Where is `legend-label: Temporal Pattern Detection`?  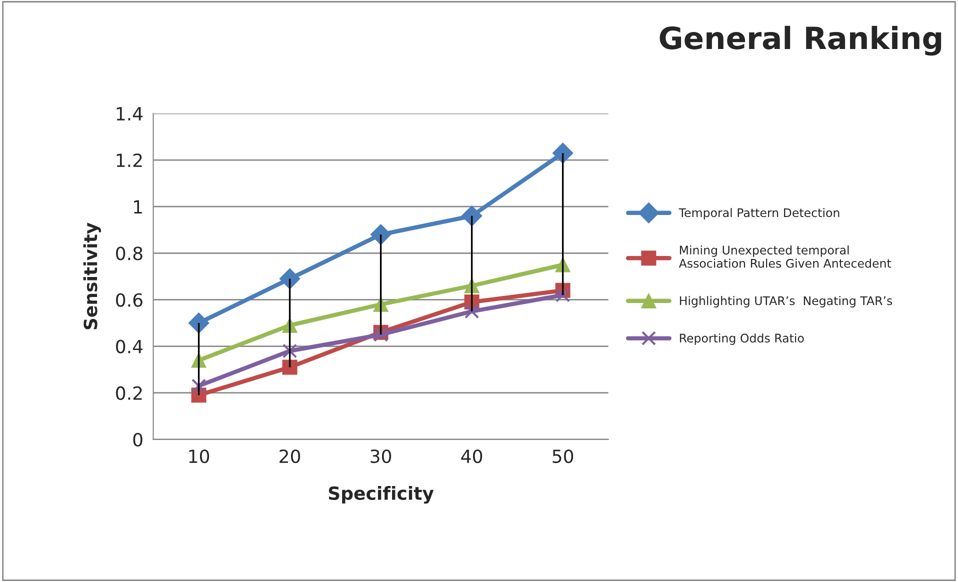 legend-label: Temporal Pattern Detection is located at coordinates (759, 214).